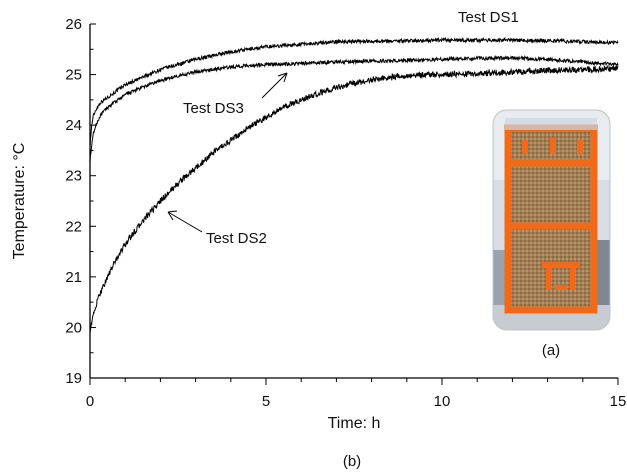 The width and height of the screenshot is (627, 473). What do you see at coordinates (213, 108) in the screenshot?
I see `annotation-test-ds3: Test DS3` at bounding box center [213, 108].